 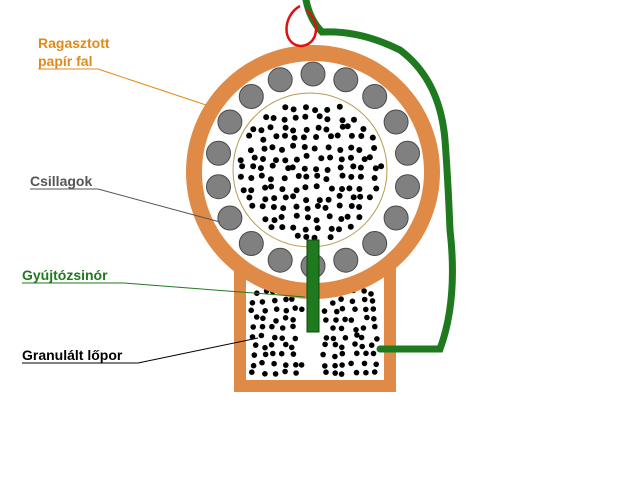 What do you see at coordinates (65, 275) in the screenshot?
I see `label-fuse: Gyújtózsinór` at bounding box center [65, 275].